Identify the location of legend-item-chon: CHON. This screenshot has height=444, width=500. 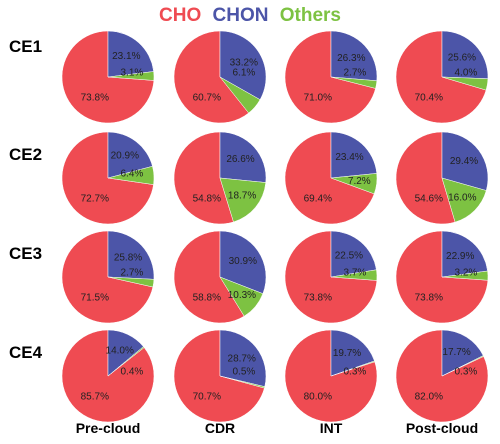
(240, 15).